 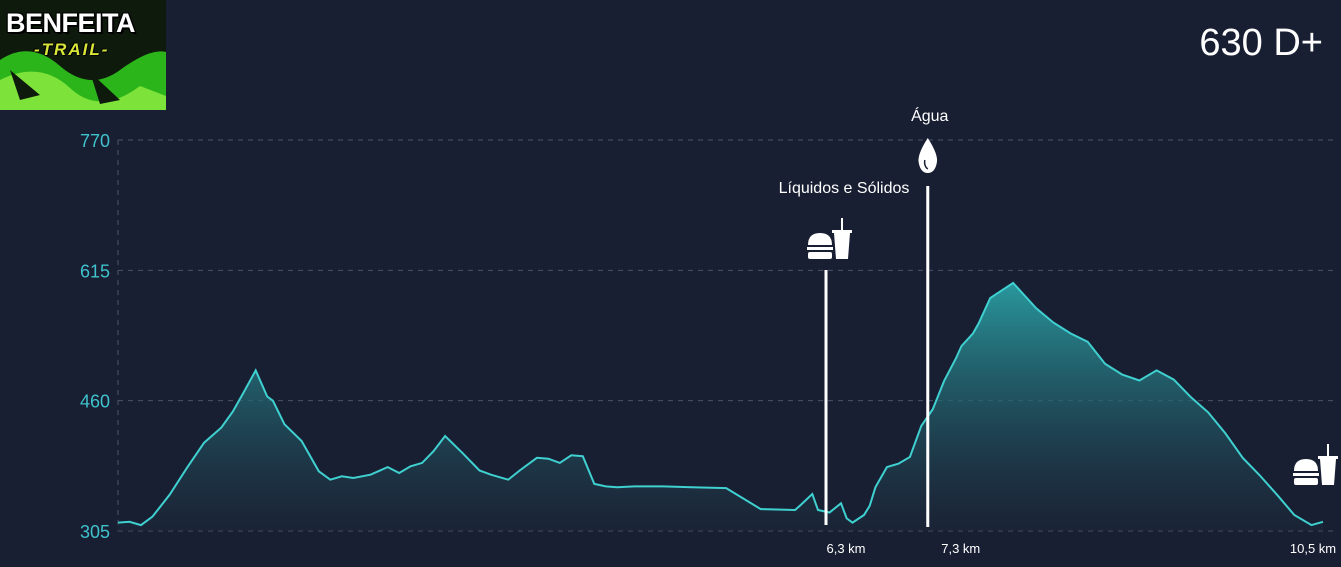 I want to click on x-tick-label: 6,3 km, so click(x=845, y=548).